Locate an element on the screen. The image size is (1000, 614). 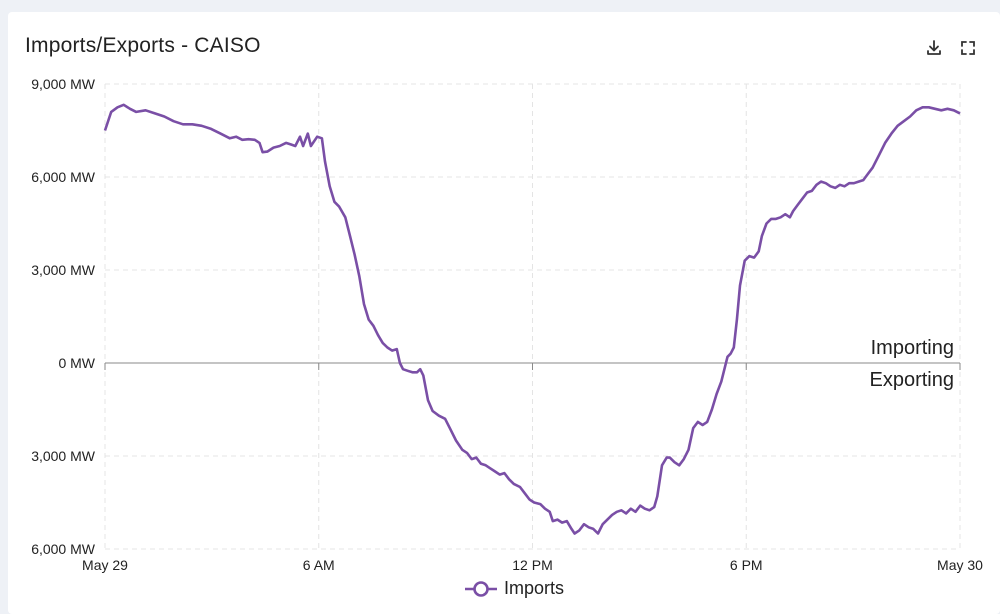
download-button is located at coordinates (934, 48).